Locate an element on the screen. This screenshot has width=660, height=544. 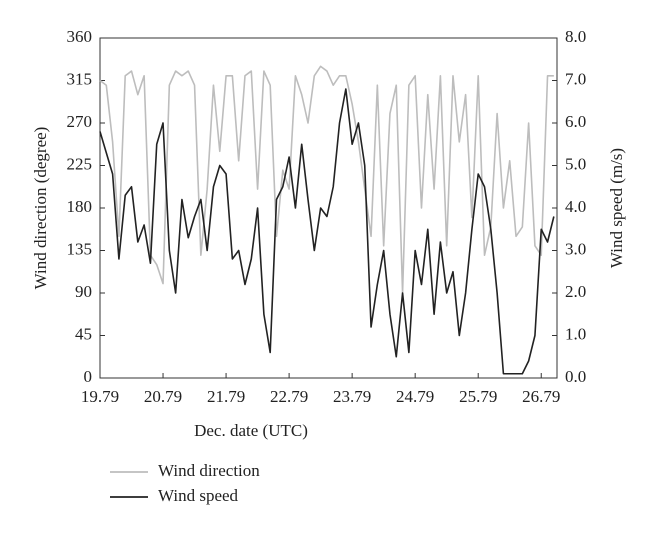
y-tick-label: 360 is located at coordinates (80, 36).